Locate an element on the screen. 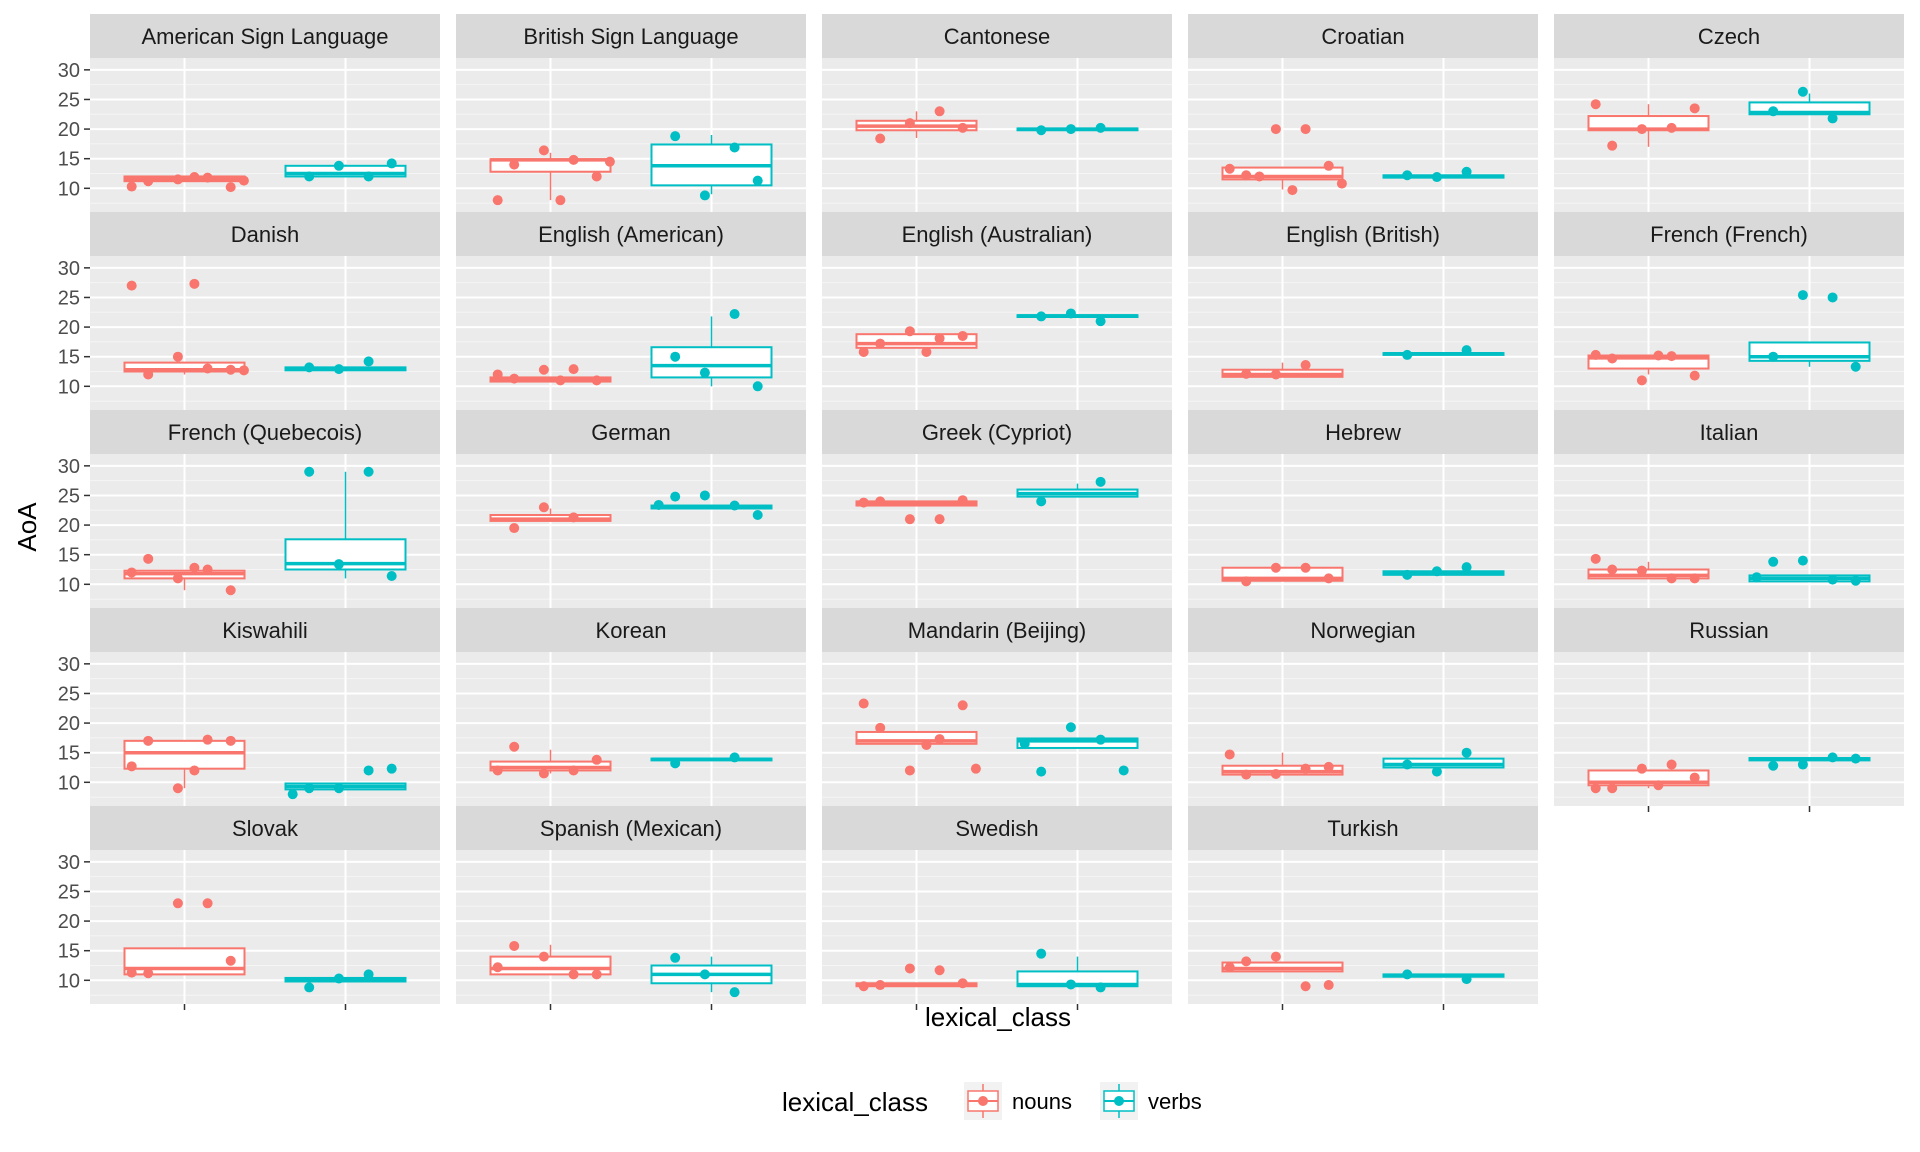  facet-title: Norwegian is located at coordinates (1362, 630).